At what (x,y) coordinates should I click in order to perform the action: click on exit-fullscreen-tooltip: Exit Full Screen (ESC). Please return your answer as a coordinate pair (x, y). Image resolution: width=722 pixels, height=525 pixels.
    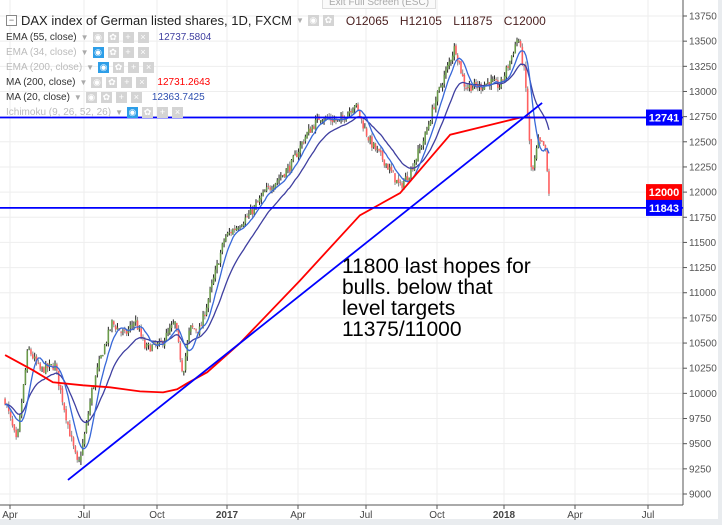
    Looking at the image, I should click on (379, 4).